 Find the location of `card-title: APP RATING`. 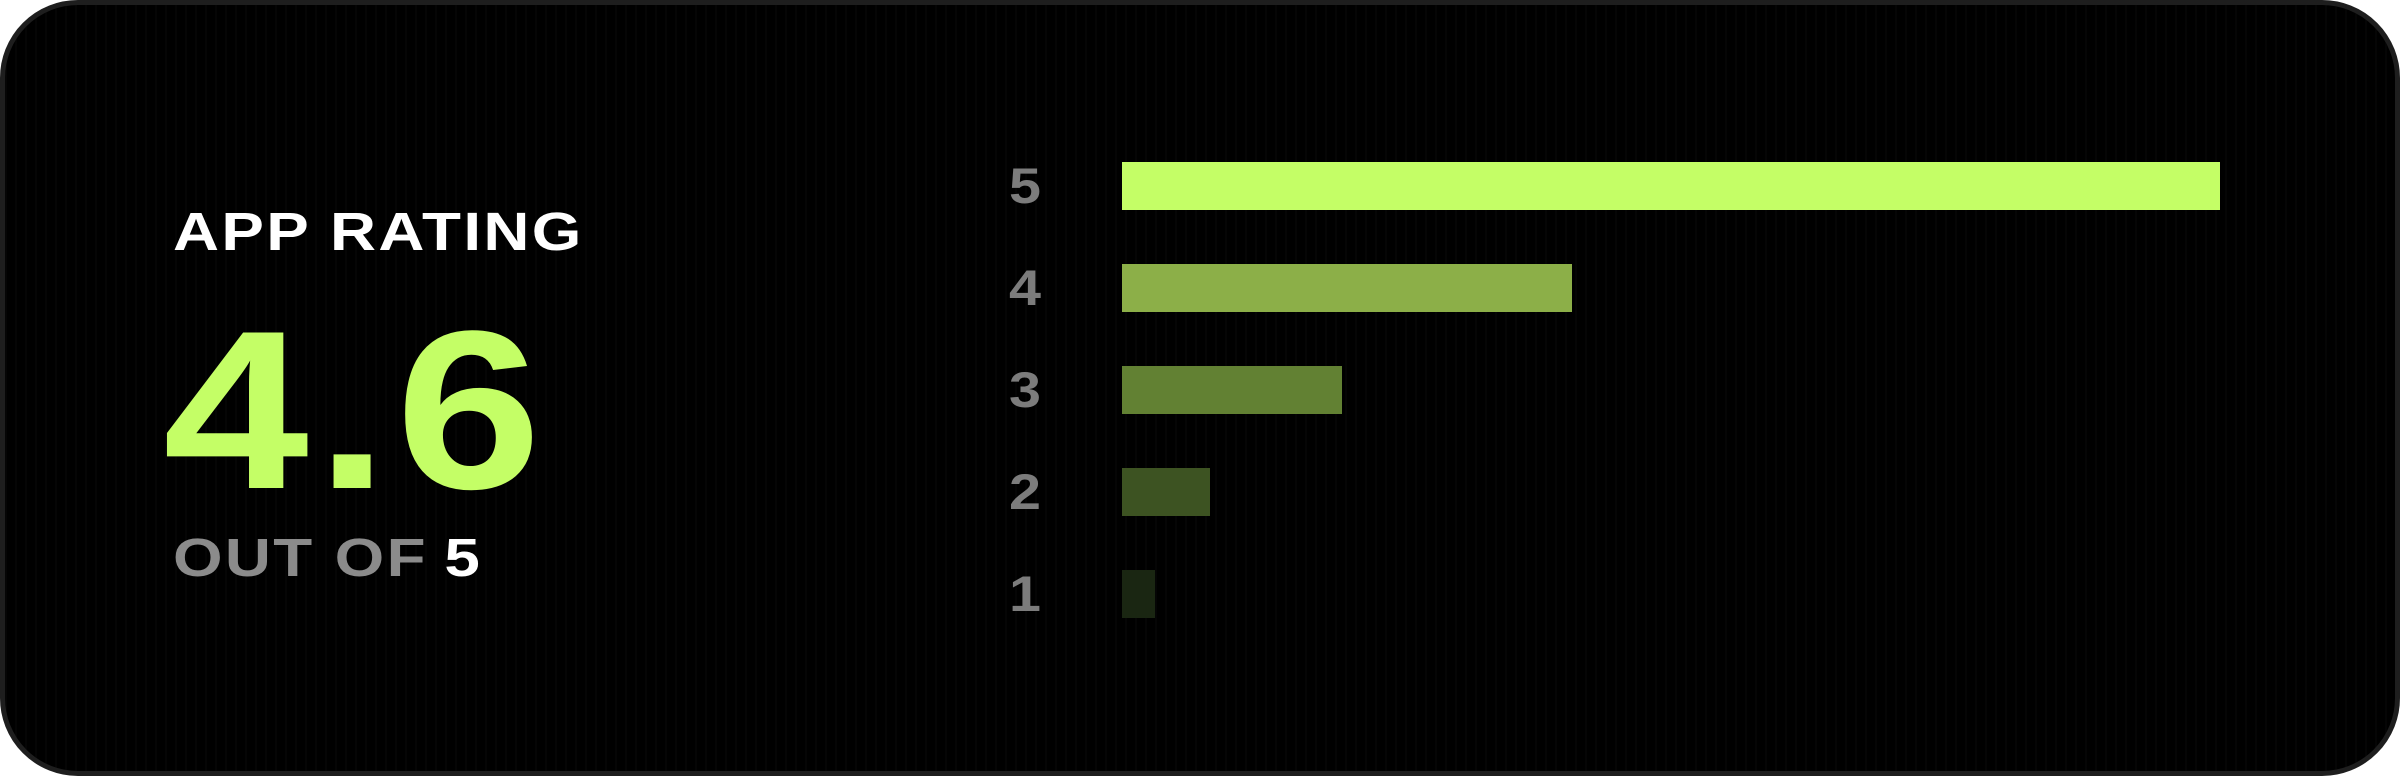

card-title: APP RATING is located at coordinates (378, 232).